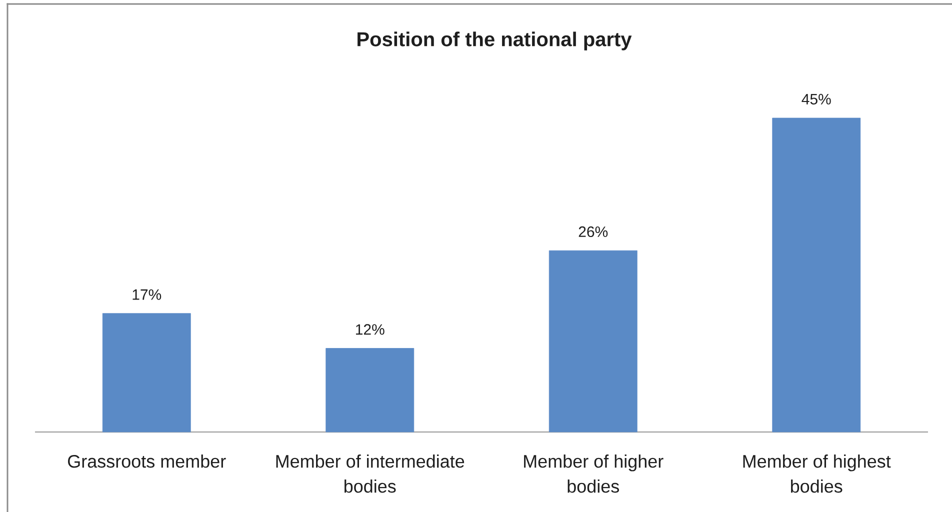 This screenshot has width=952, height=512. What do you see at coordinates (594, 473) in the screenshot?
I see `x-tick-label: Member of higher bodies` at bounding box center [594, 473].